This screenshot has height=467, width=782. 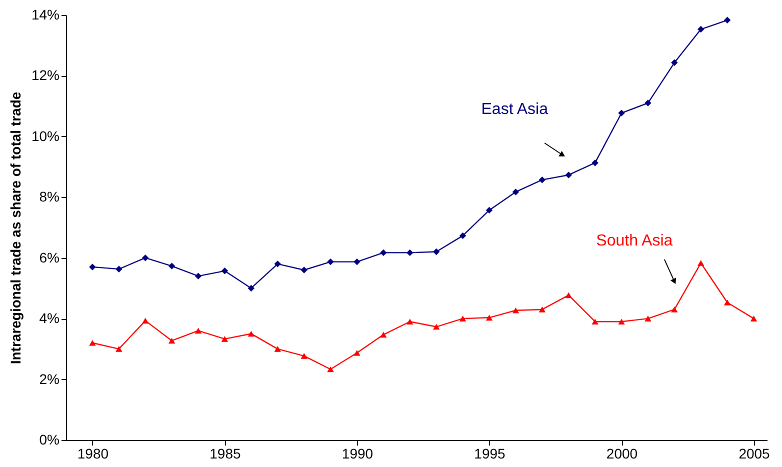 What do you see at coordinates (49, 440) in the screenshot?
I see `y-tick-label: 0%` at bounding box center [49, 440].